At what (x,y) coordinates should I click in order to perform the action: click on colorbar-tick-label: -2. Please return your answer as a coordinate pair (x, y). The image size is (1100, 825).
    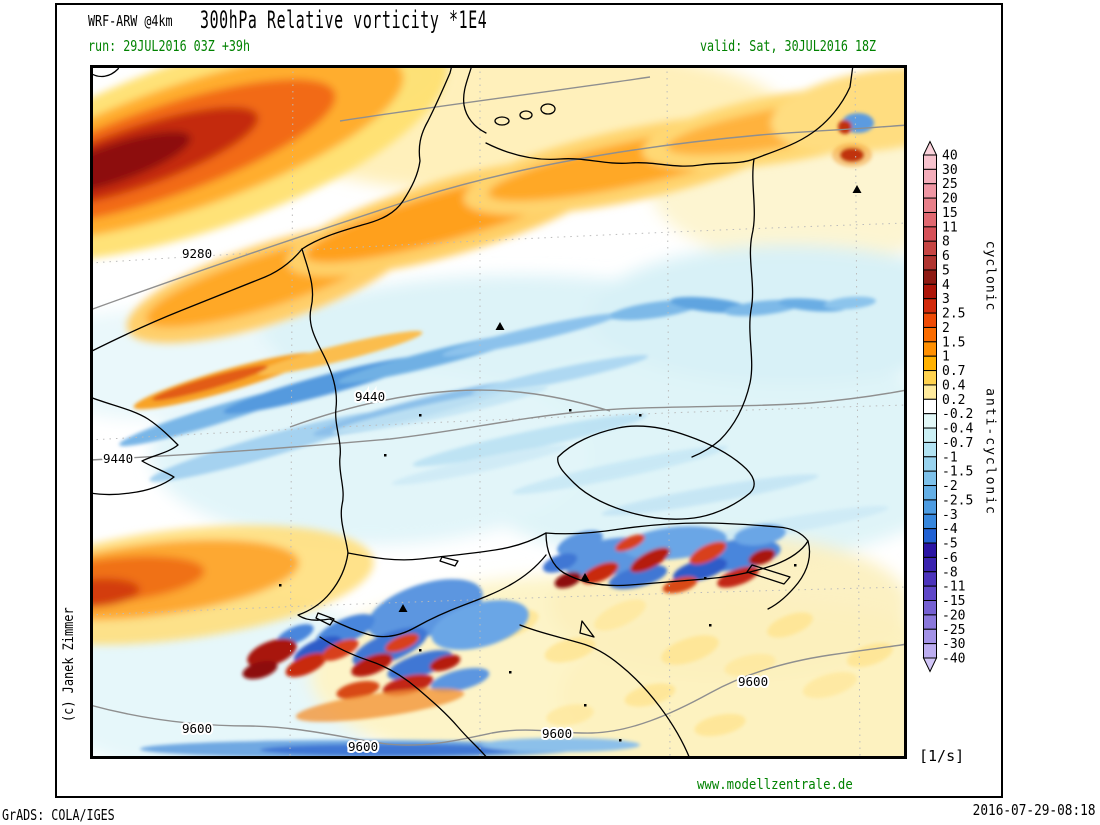
    Looking at the image, I should click on (950, 486).